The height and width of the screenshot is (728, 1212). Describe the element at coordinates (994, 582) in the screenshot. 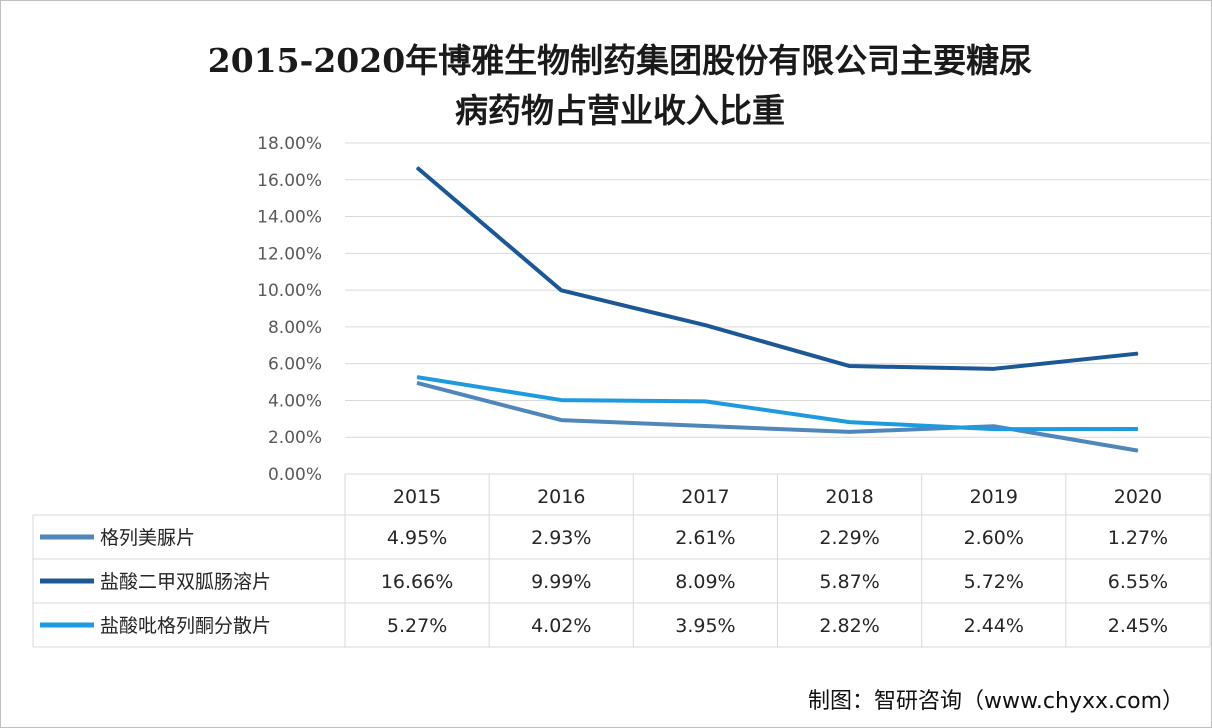

I see `data-label: 5.72%` at that location.